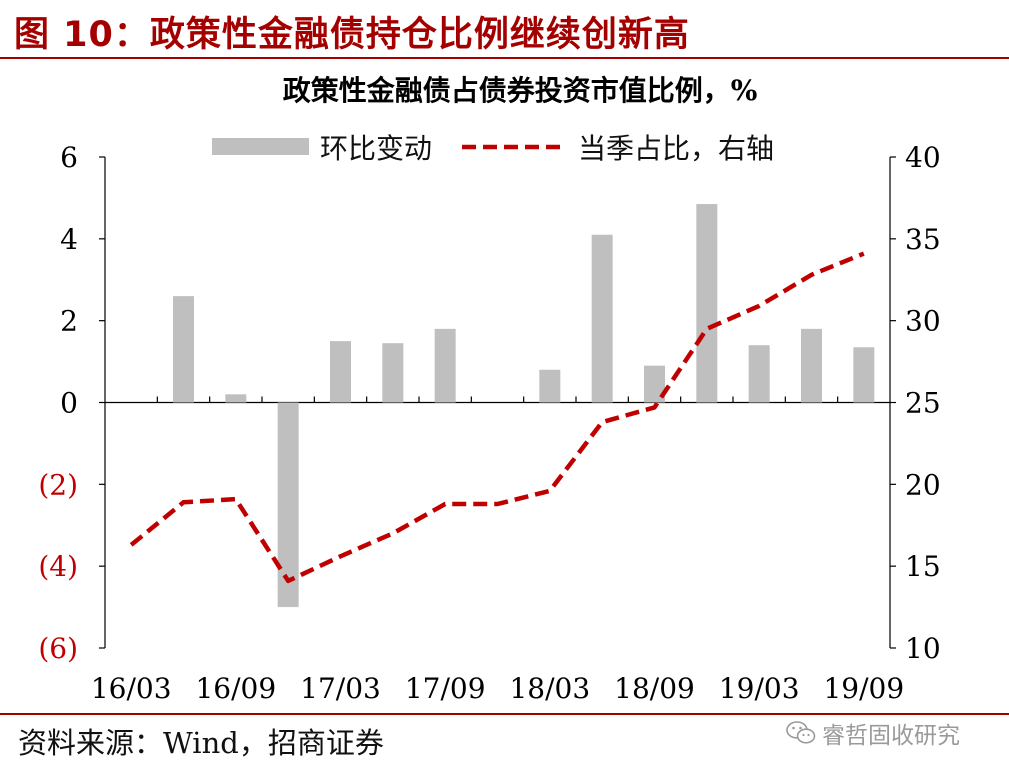  What do you see at coordinates (654, 688) in the screenshot?
I see `x-axis-tick-label: 18/09` at bounding box center [654, 688].